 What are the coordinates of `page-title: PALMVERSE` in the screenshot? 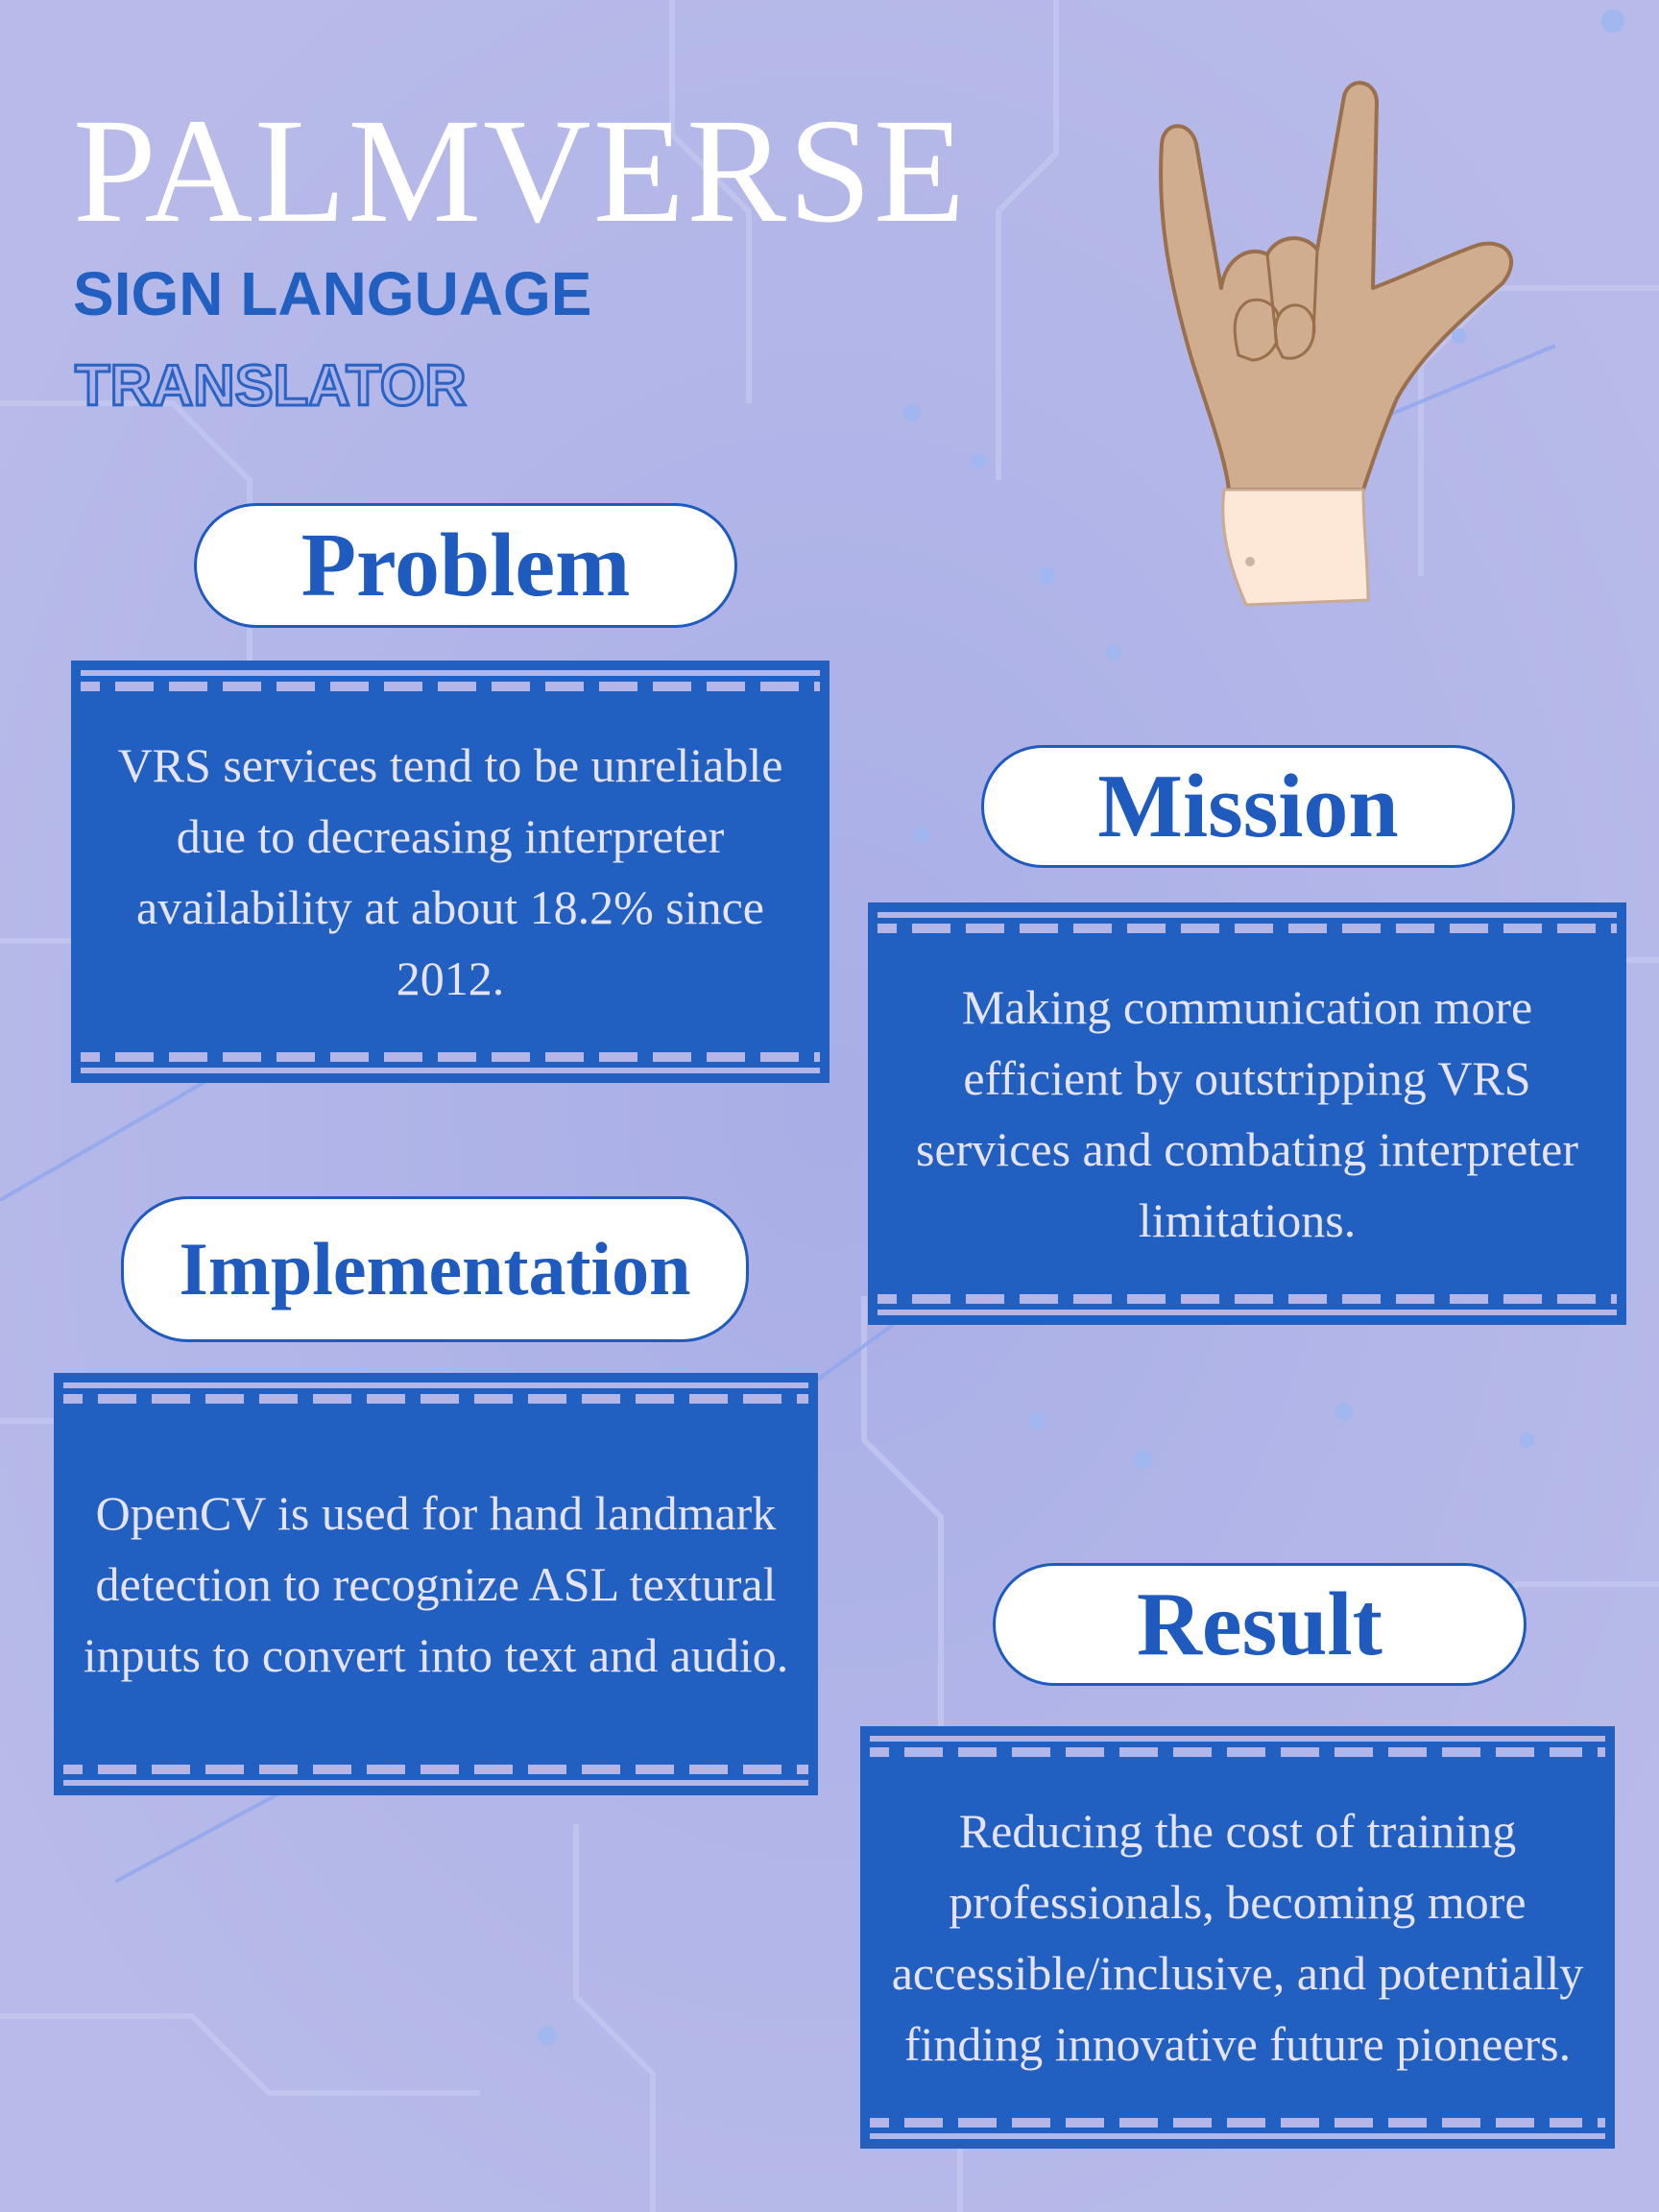 It's located at (520, 170).